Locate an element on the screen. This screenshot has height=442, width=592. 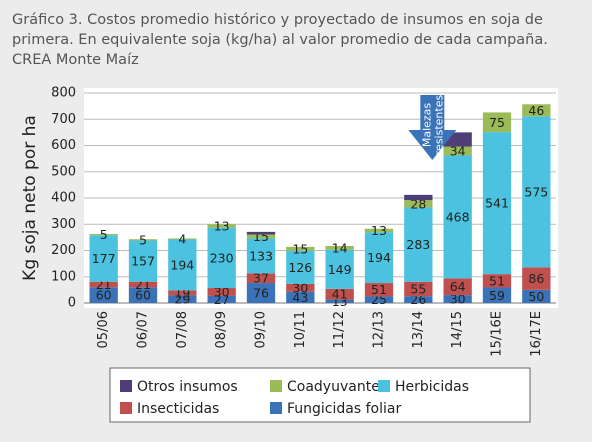
value-label: 157 is located at coordinates (143, 261).